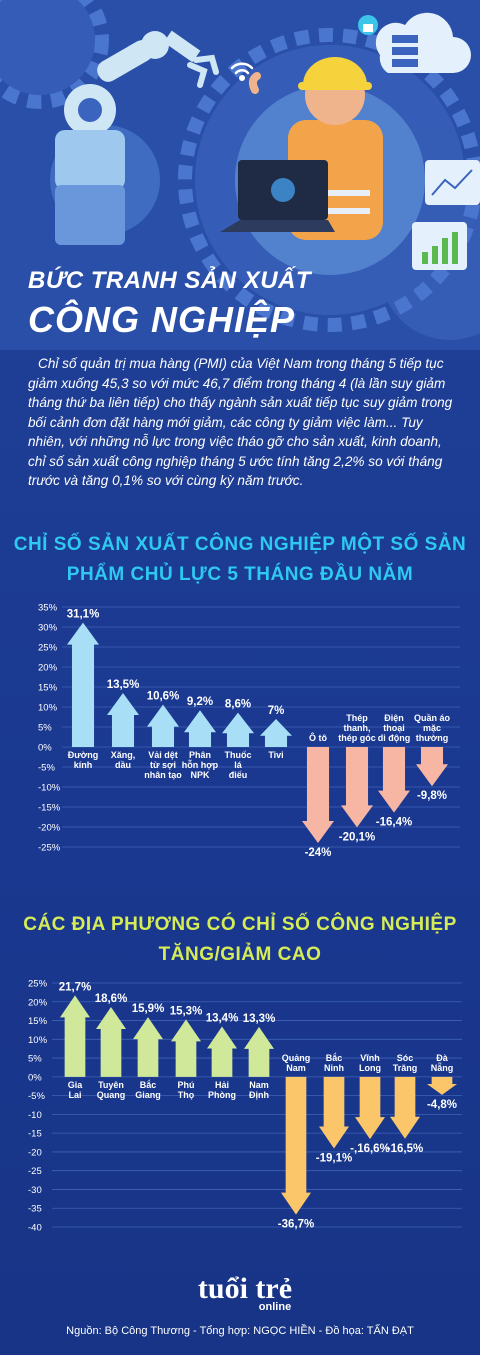  Describe the element at coordinates (370, 1068) in the screenshot. I see `category-label: Long` at that location.